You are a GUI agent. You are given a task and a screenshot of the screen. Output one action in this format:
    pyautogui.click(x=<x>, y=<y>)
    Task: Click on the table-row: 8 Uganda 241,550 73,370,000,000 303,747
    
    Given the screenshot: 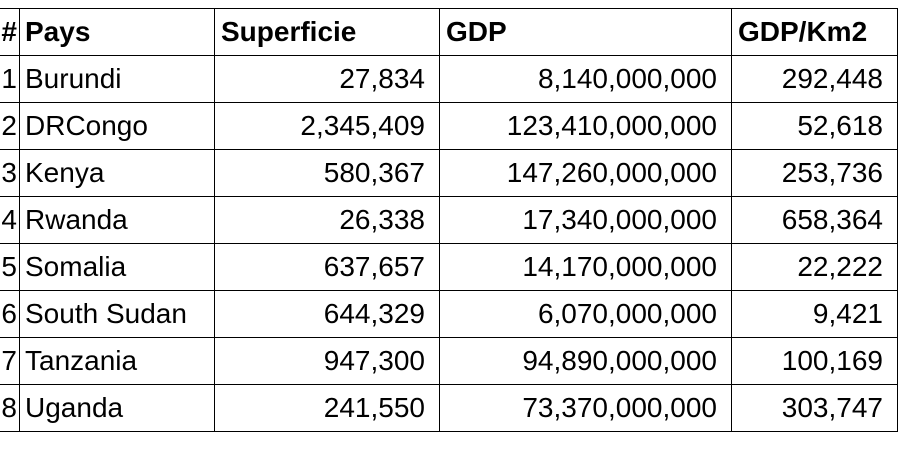 What is the action you would take?
    pyautogui.click(x=449, y=408)
    